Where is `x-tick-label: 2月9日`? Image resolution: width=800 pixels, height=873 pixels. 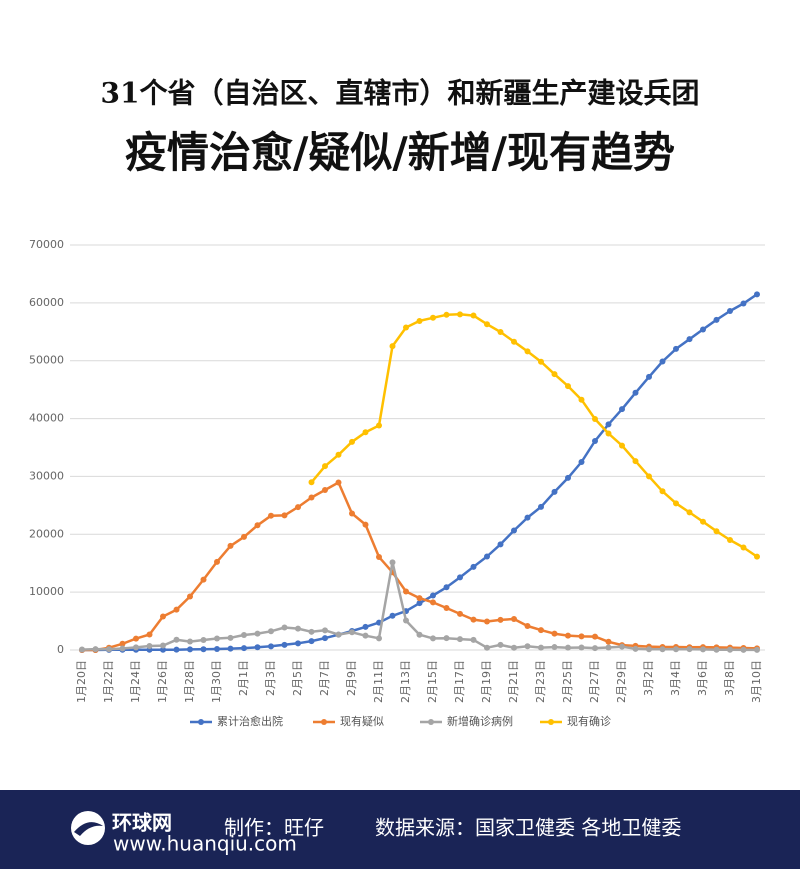
x-tick-label: 2月9日 is located at coordinates (351, 678).